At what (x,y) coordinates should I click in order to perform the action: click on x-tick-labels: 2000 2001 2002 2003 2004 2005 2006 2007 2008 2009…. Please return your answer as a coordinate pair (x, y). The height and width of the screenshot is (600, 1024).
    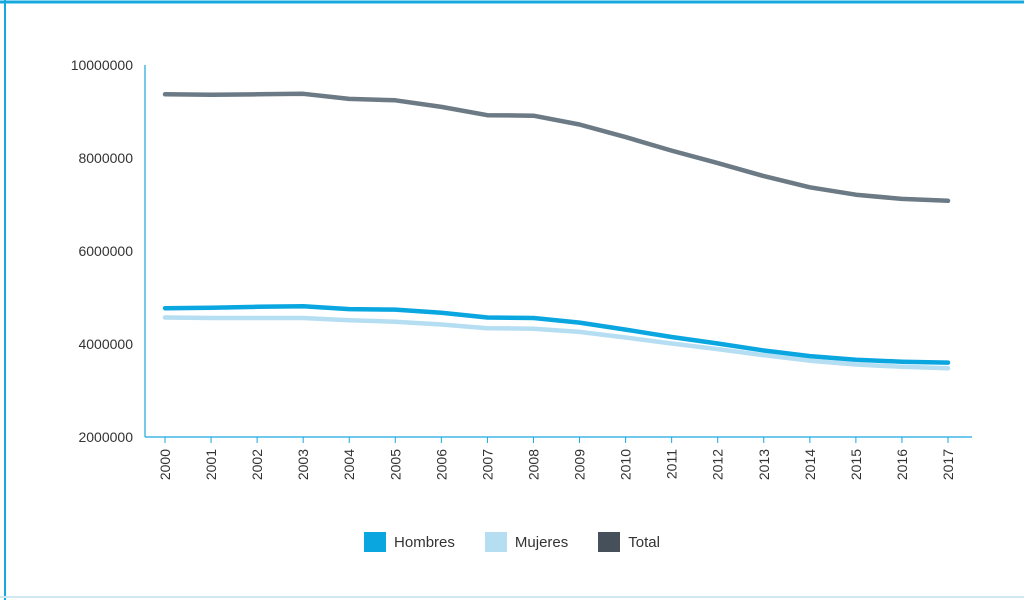
    Looking at the image, I should click on (556, 458).